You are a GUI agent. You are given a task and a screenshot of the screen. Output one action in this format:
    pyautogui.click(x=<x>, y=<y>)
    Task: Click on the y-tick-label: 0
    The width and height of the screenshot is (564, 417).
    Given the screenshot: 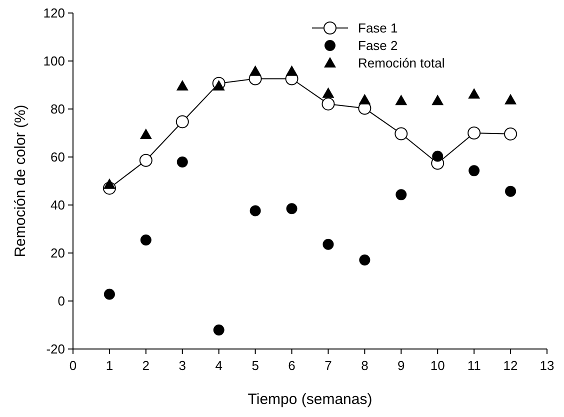 What is the action you would take?
    pyautogui.click(x=61, y=301)
    